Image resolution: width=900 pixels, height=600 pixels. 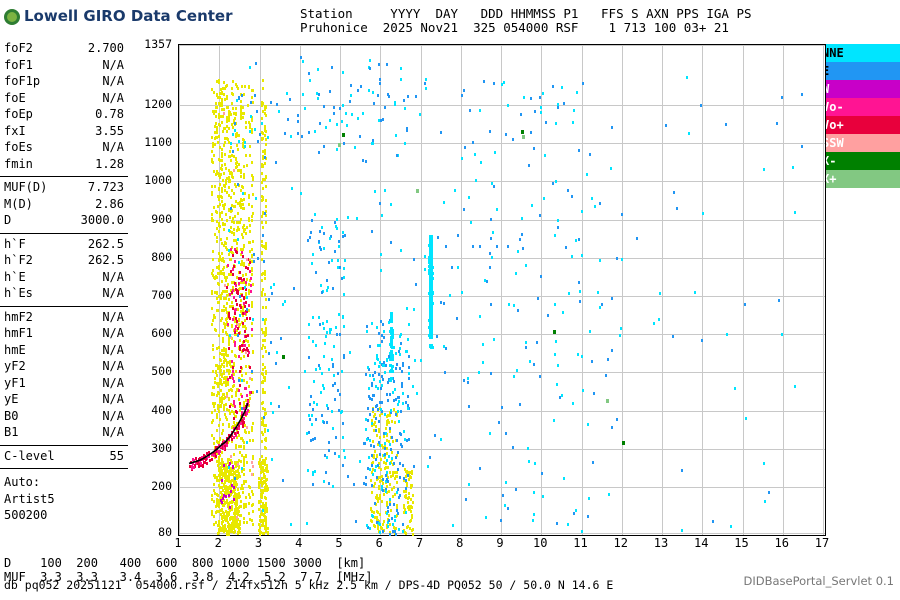 I want to click on legend-item-x: X+, so click(x=859, y=179).